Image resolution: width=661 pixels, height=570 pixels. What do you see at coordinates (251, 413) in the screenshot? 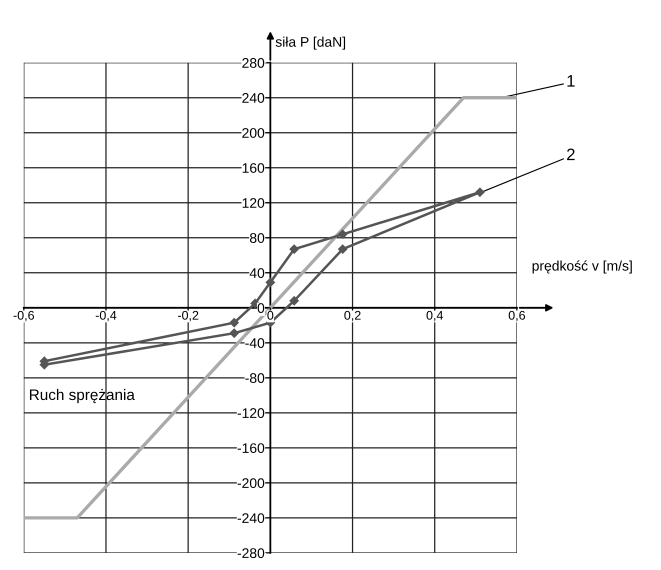
I see `y-tick-label: -120` at bounding box center [251, 413].